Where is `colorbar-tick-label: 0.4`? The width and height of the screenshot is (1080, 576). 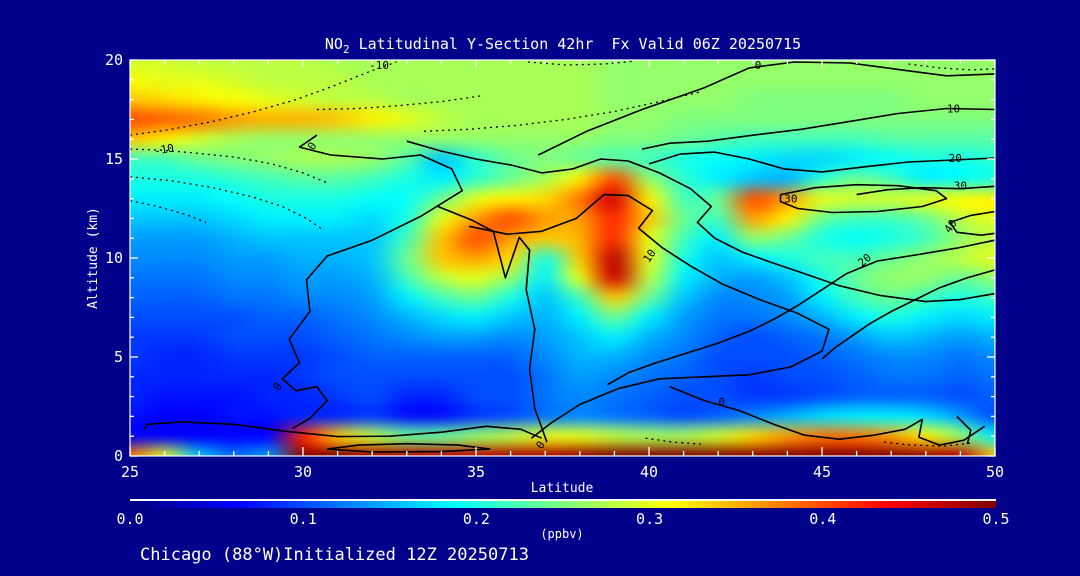
colorbar-tick-label: 0.4 is located at coordinates (822, 519).